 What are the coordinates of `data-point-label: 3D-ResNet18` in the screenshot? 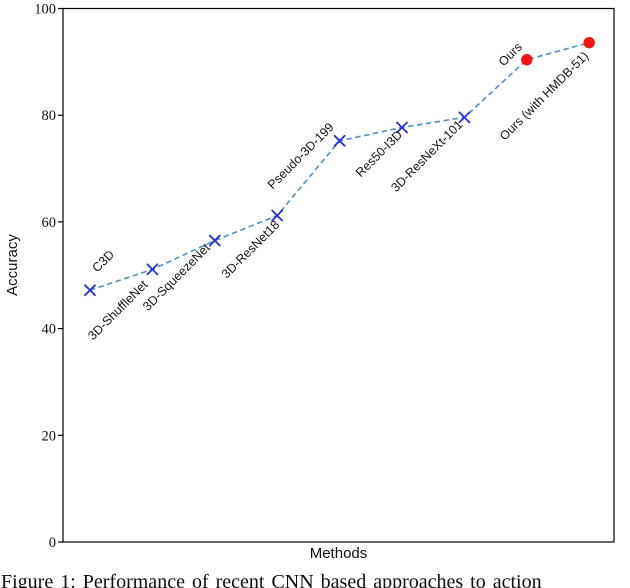 It's located at (250, 249).